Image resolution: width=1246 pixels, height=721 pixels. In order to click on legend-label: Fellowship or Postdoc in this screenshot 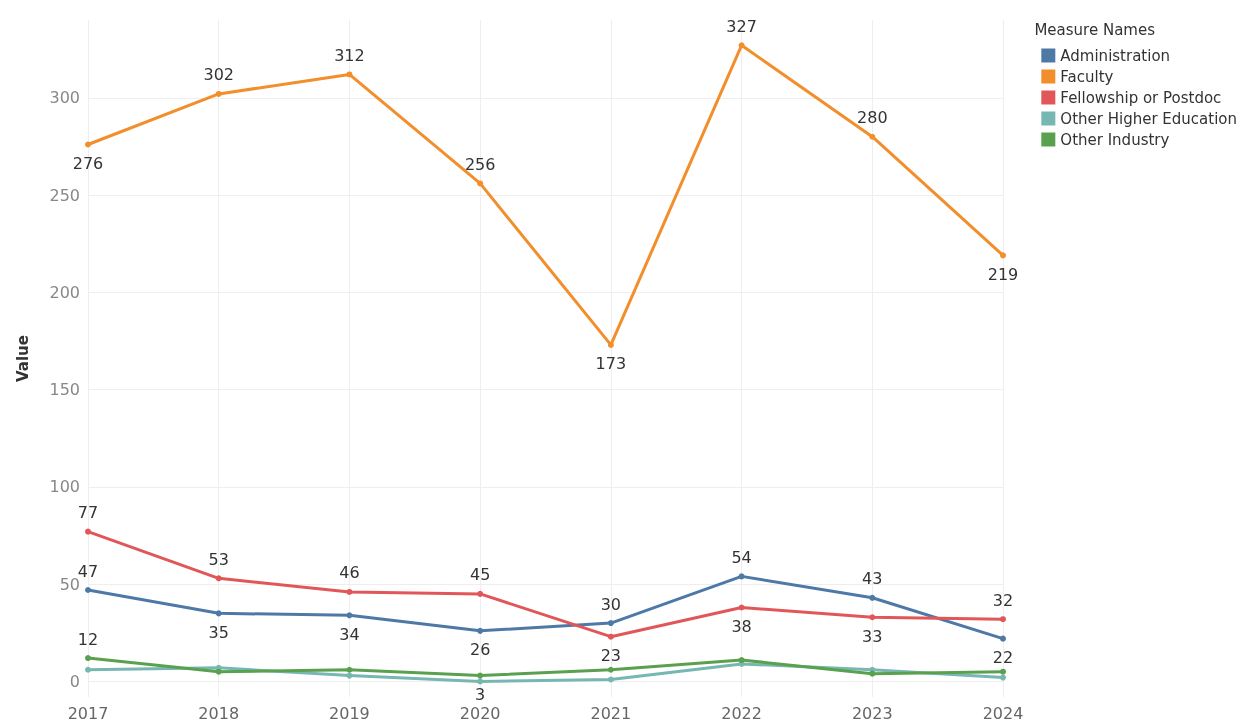, I will do `click(1141, 97)`.